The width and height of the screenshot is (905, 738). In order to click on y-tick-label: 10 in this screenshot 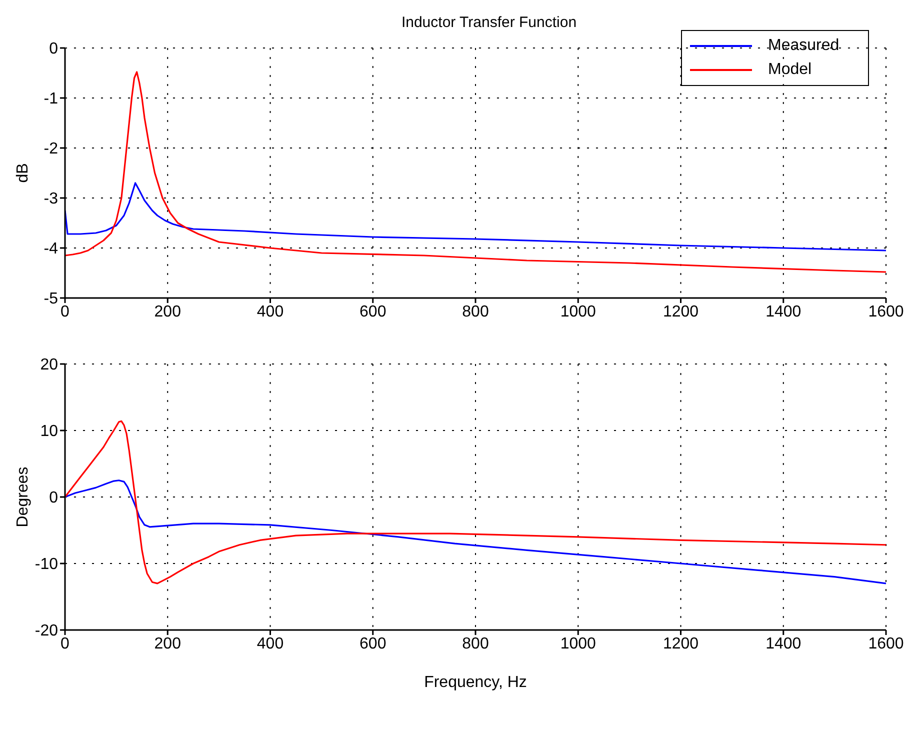, I will do `click(49, 431)`.